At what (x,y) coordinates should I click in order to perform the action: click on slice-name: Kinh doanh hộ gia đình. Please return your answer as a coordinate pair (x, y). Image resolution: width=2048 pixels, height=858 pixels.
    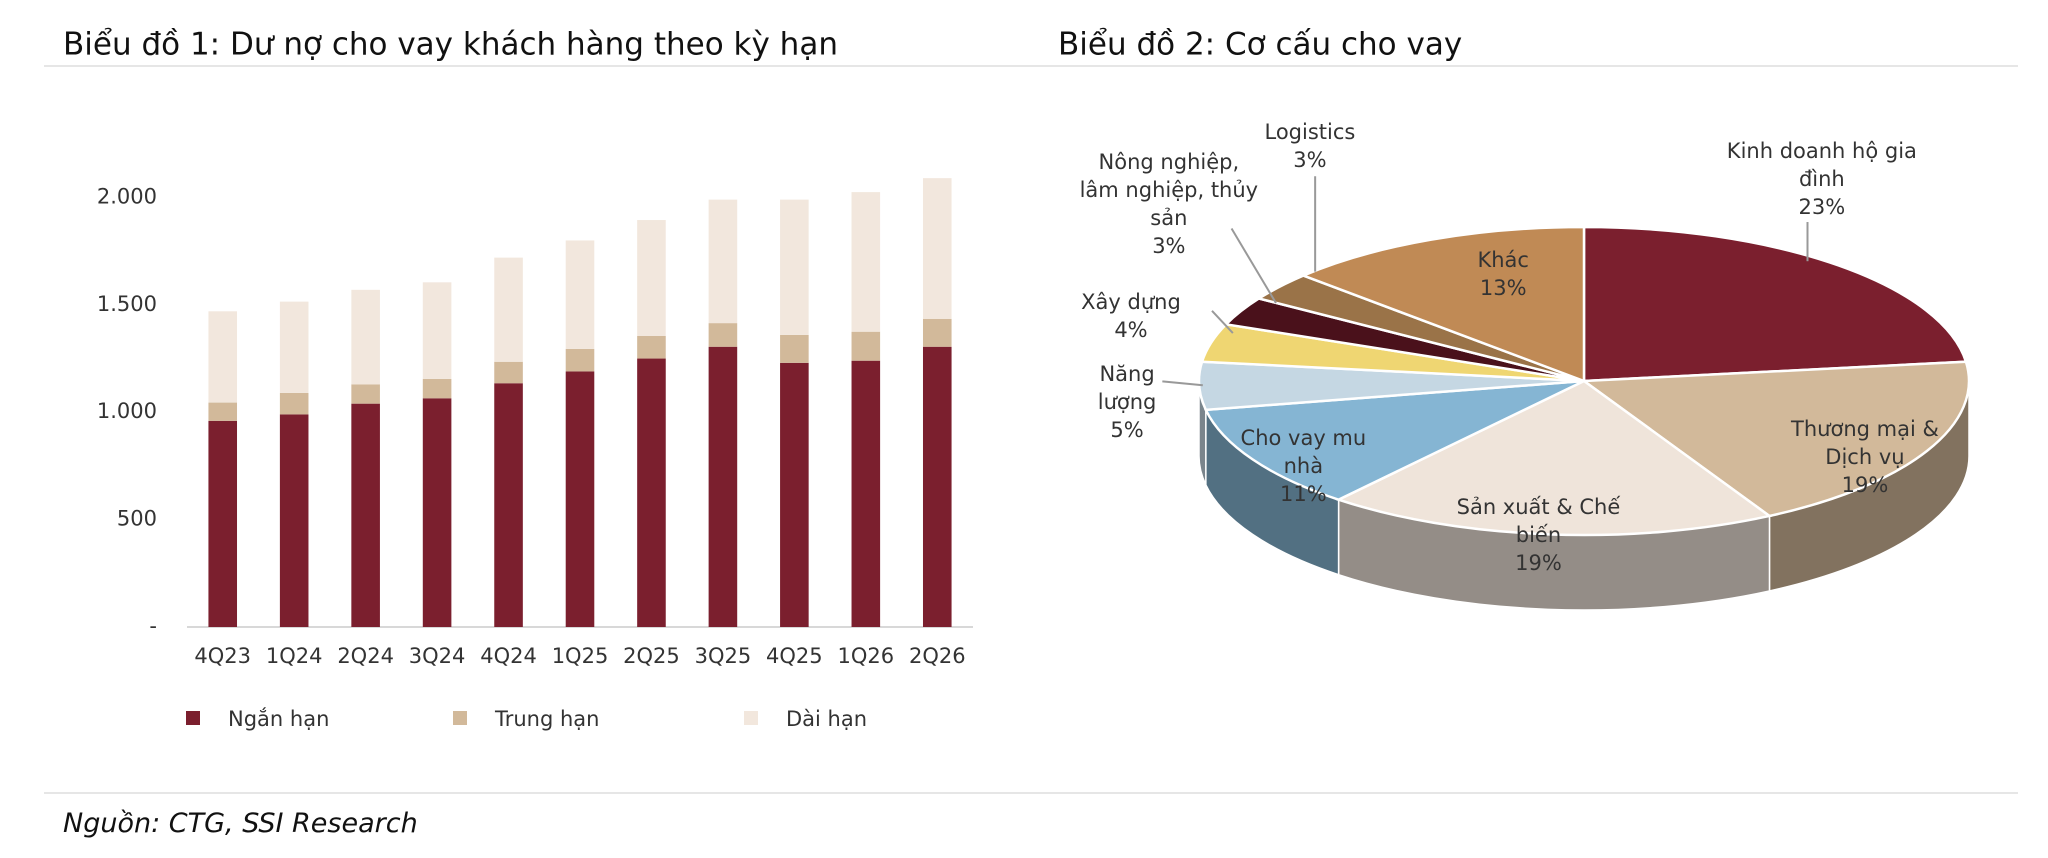
    Looking at the image, I should click on (1821, 164).